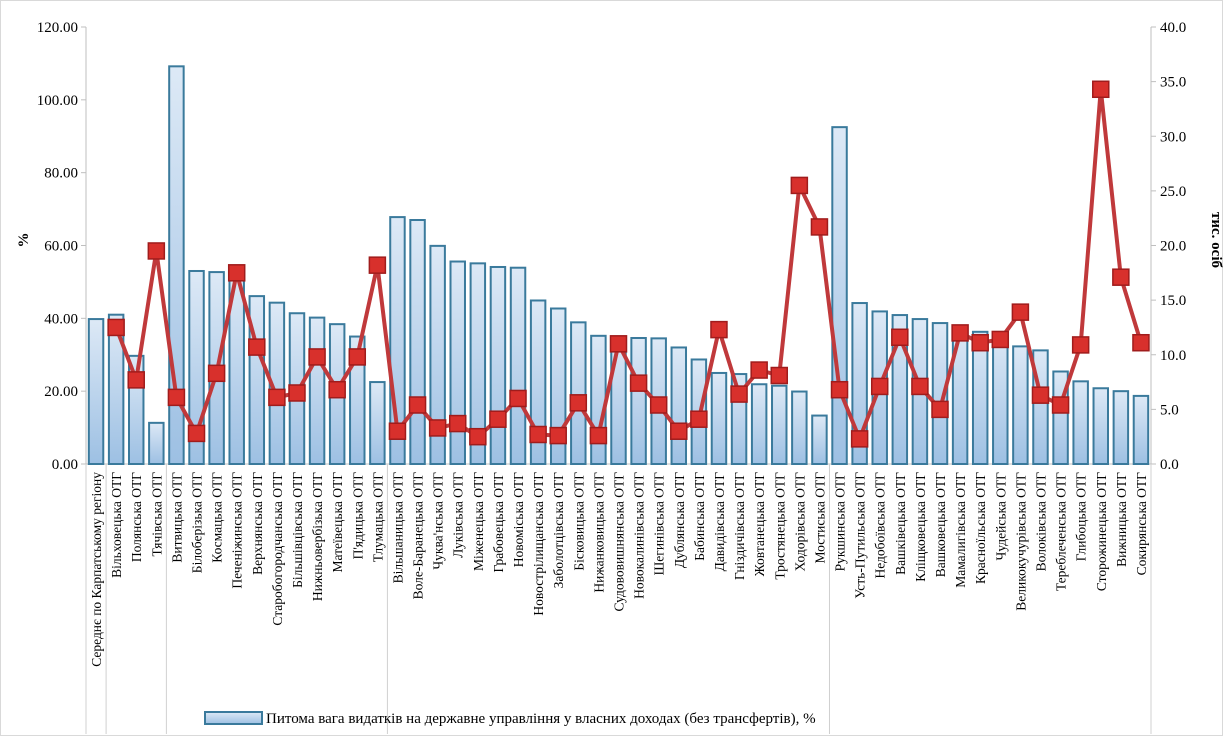 This screenshot has width=1223, height=736. Describe the element at coordinates (257, 523) in the screenshot. I see `category-label: Верхнянська ОТГ` at that location.